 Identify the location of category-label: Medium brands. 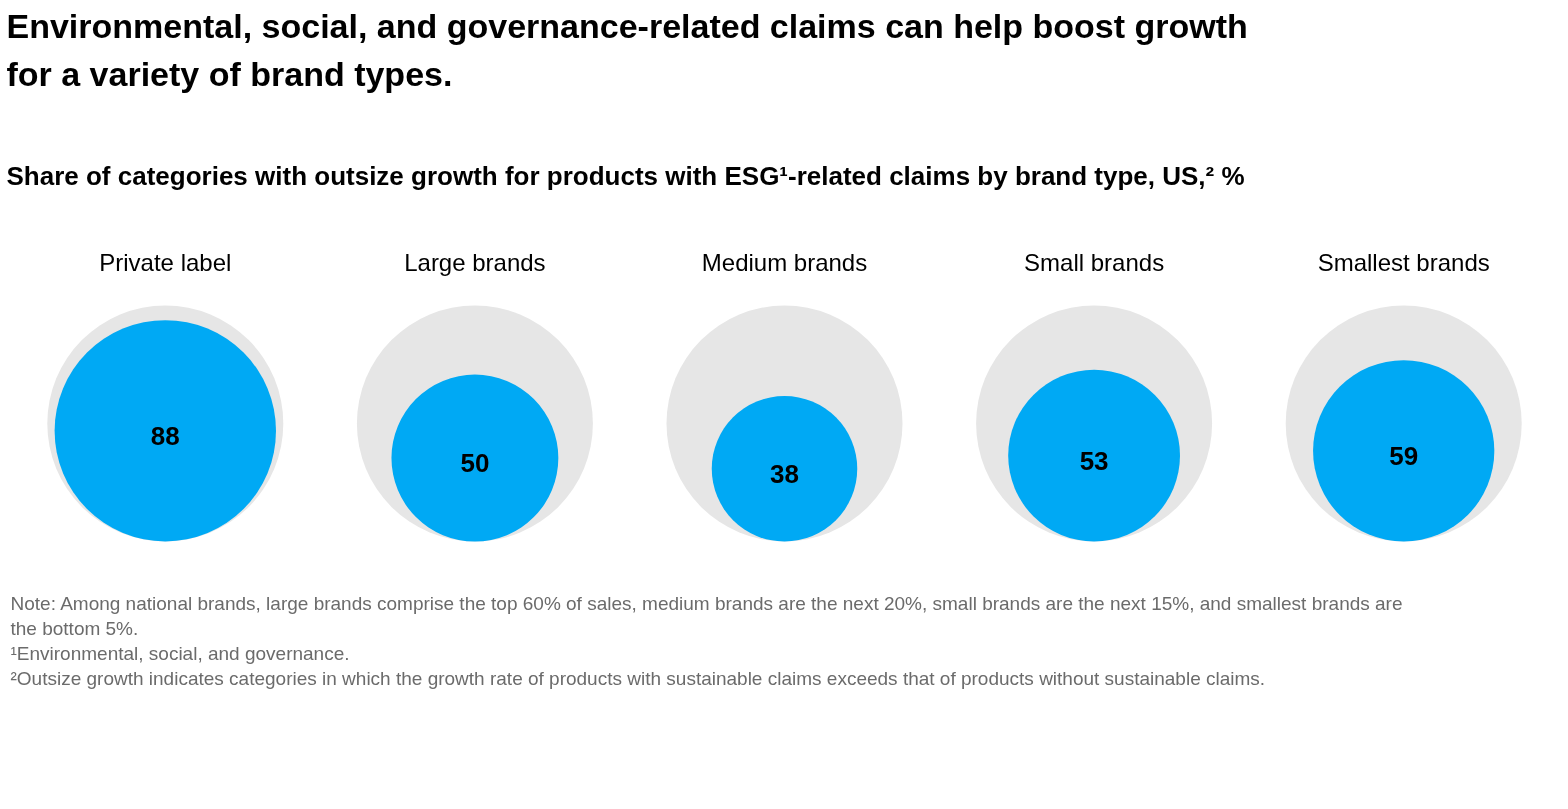
(784, 262).